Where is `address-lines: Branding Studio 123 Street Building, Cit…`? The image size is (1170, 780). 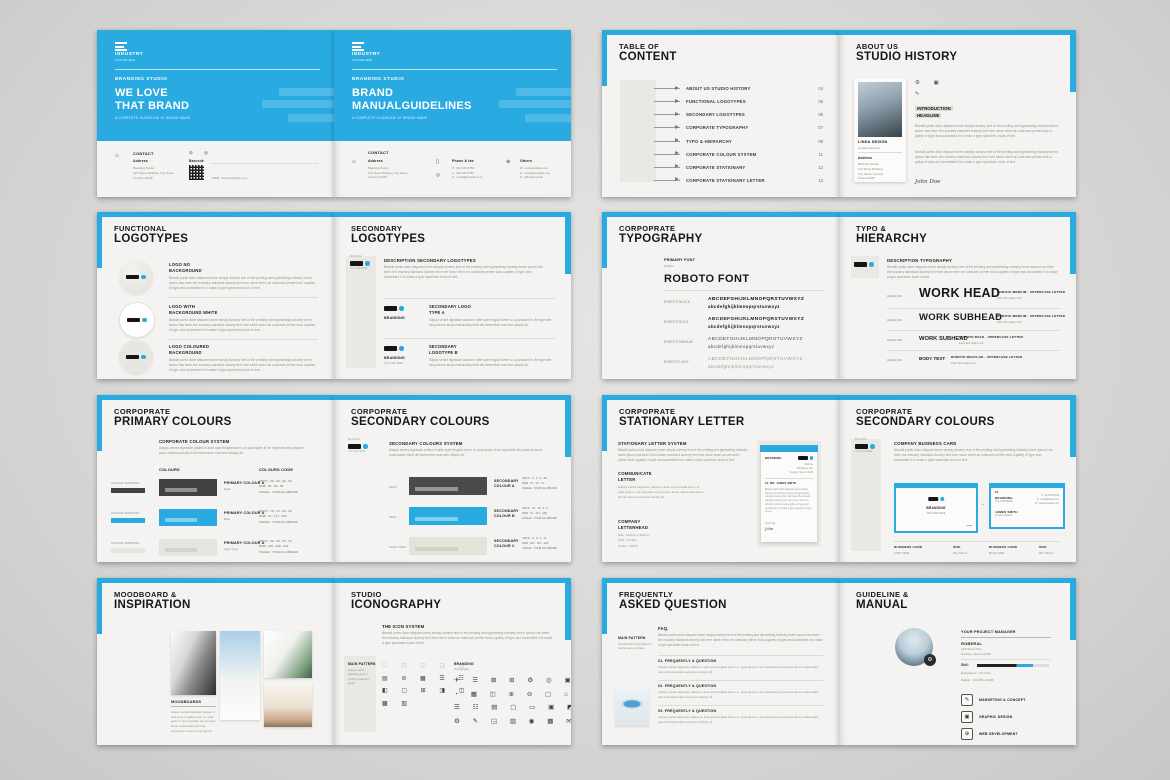 address-lines: Branding Studio 123 Street Building, Cit… is located at coordinates (154, 173).